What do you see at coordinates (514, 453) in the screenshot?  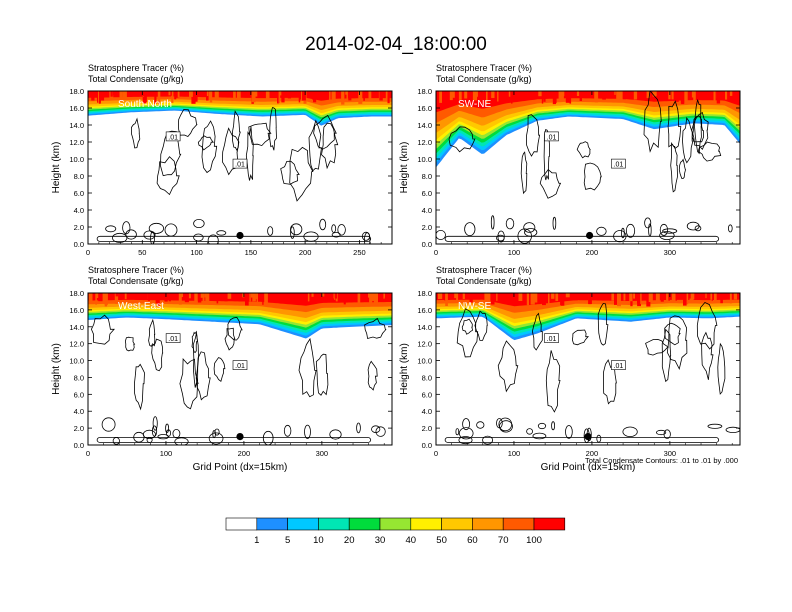 I see `x-tick-label: 100` at bounding box center [514, 453].